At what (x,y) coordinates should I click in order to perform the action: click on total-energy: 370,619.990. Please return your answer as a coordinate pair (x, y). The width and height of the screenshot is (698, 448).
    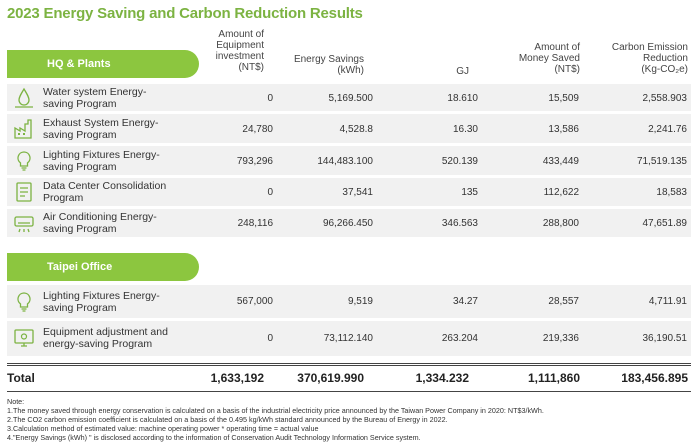
    Looking at the image, I should click on (330, 378).